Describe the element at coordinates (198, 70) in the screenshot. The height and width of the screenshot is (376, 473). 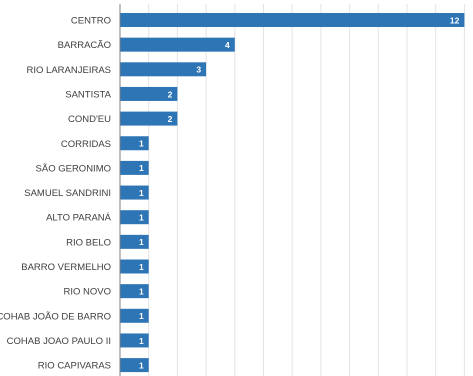
I see `value-label: 3` at that location.